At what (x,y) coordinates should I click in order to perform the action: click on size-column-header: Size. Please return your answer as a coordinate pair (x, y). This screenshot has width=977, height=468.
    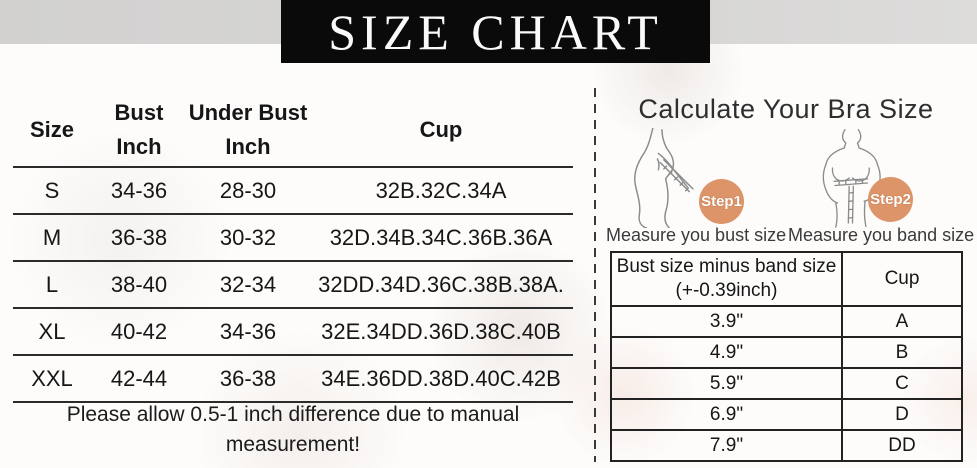
    Looking at the image, I should click on (52, 129).